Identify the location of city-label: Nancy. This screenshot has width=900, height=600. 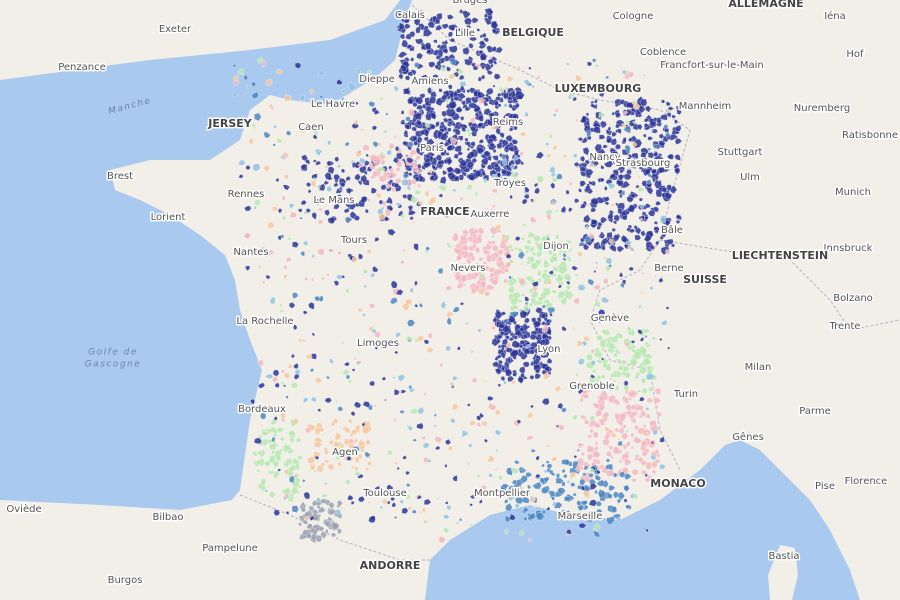
(604, 157).